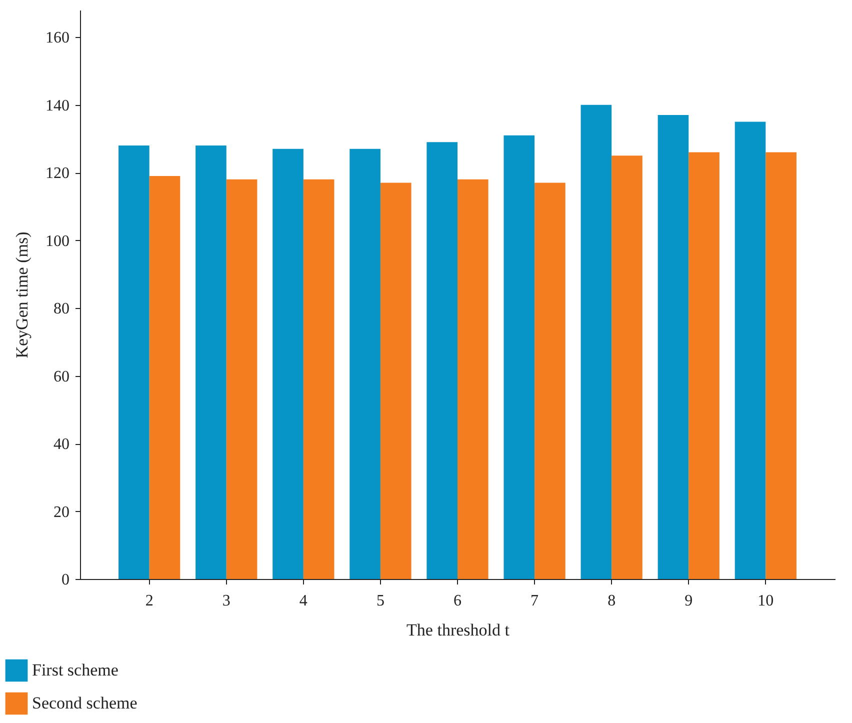 The image size is (852, 723). Describe the element at coordinates (62, 512) in the screenshot. I see `y-tick-label: 20` at that location.